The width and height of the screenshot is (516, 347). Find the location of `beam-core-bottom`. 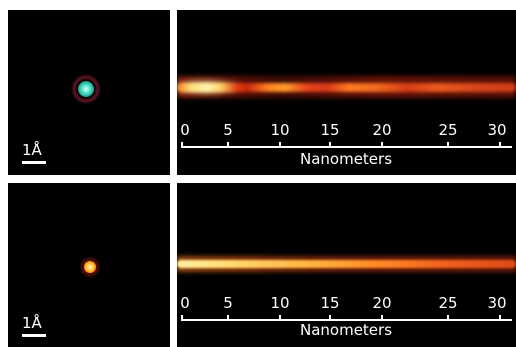

beam-core-bottom is located at coordinates (346, 264).